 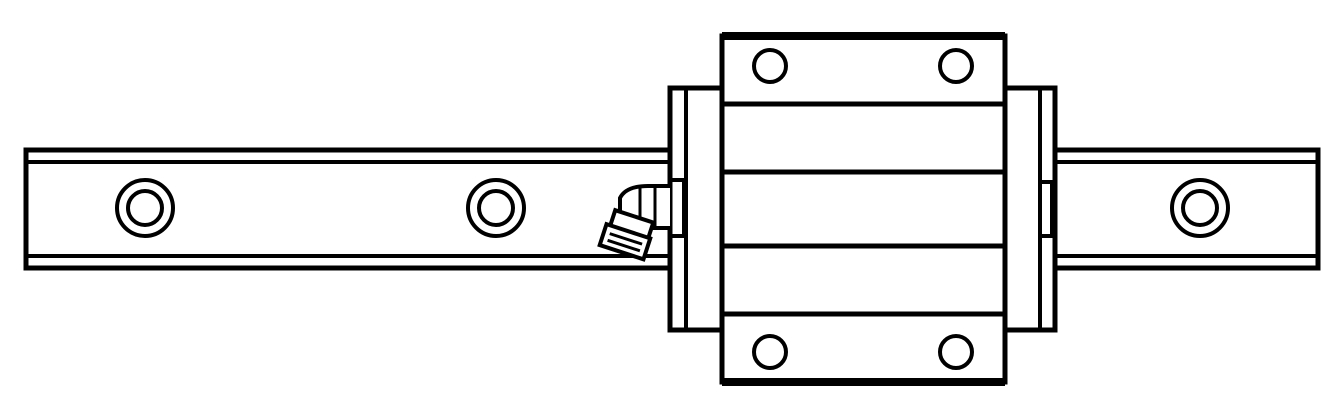 I want to click on carriage-hole-bottom-left, so click(x=770, y=352).